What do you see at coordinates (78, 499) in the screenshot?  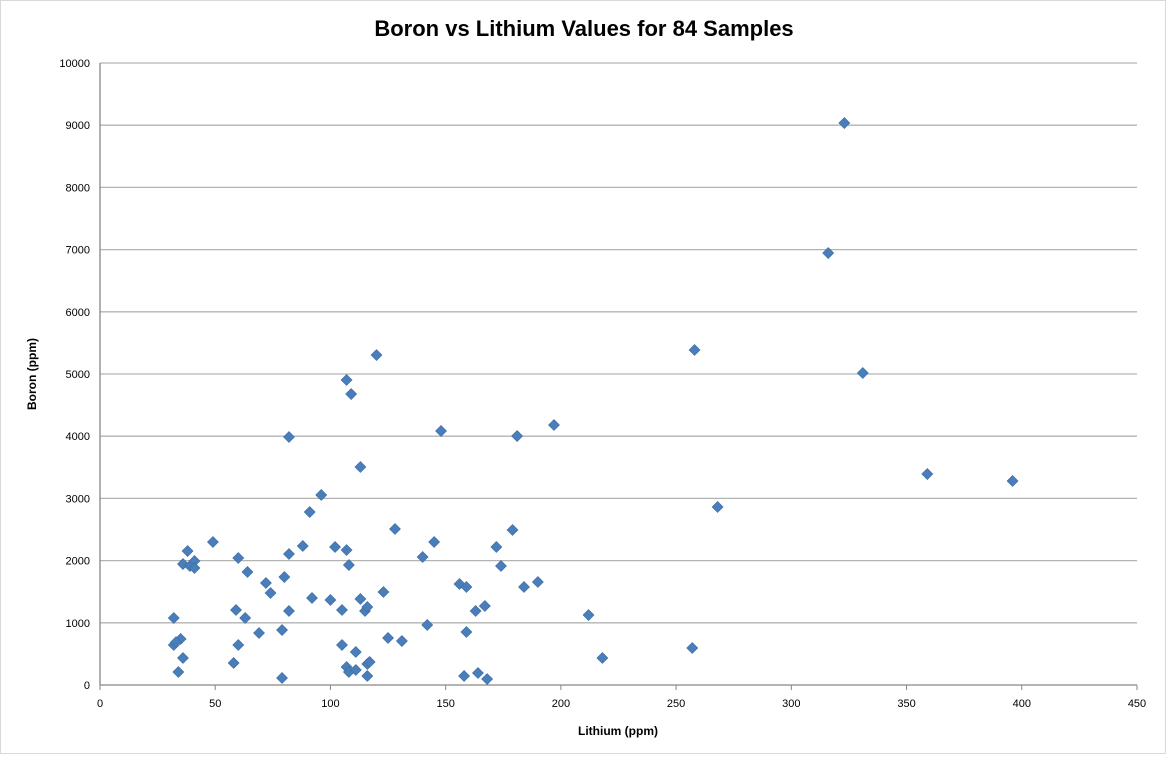 I see `y-tick-label: 3000` at bounding box center [78, 499].